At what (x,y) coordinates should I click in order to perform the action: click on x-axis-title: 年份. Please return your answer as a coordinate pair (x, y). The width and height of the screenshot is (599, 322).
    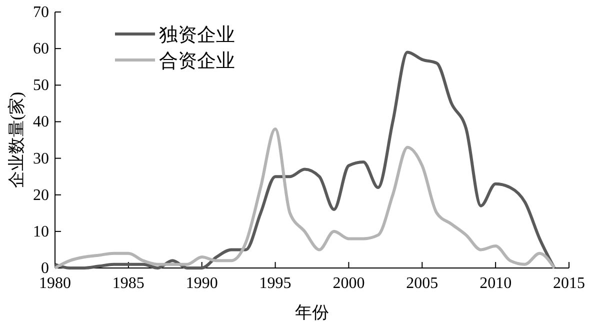
    Looking at the image, I should click on (312, 312).